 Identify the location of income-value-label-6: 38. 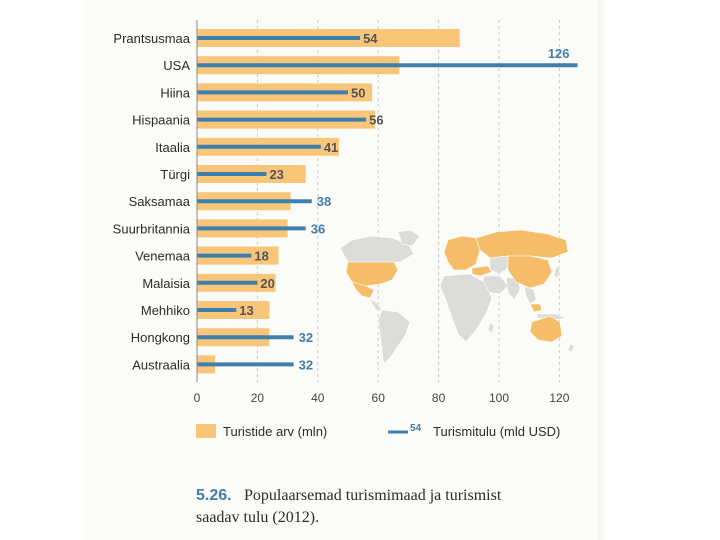
(324, 201).